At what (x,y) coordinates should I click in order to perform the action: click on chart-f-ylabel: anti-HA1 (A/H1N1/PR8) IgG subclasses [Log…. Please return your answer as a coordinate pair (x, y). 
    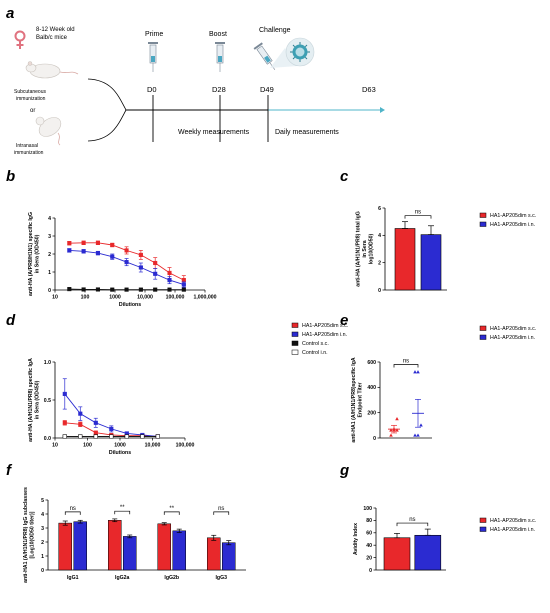
    Looking at the image, I should click on (29, 535).